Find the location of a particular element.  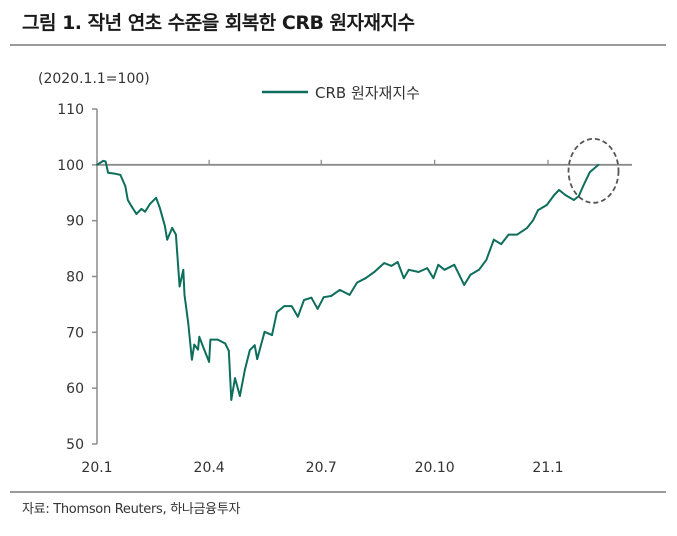

x-tick-label: 20.10 is located at coordinates (435, 468).